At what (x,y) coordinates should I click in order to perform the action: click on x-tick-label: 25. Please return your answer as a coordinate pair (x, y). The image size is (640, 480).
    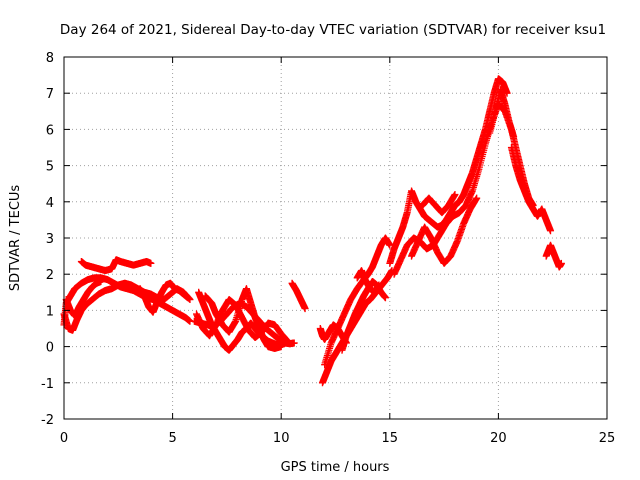
    Looking at the image, I should click on (607, 438).